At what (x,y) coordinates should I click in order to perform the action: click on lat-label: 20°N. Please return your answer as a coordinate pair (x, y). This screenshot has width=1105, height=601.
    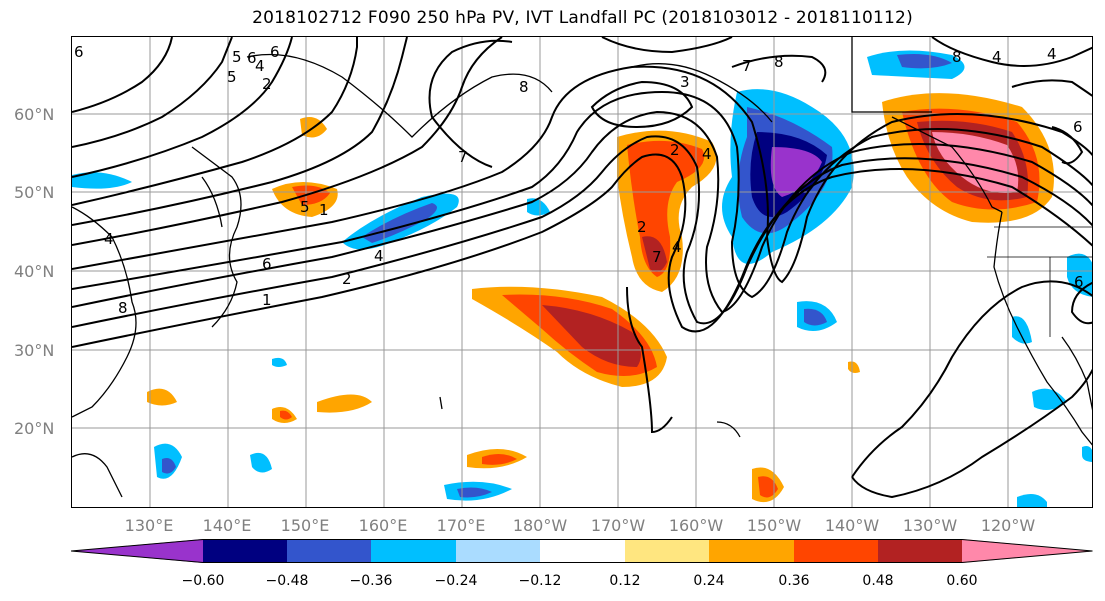
    Looking at the image, I should click on (34, 428).